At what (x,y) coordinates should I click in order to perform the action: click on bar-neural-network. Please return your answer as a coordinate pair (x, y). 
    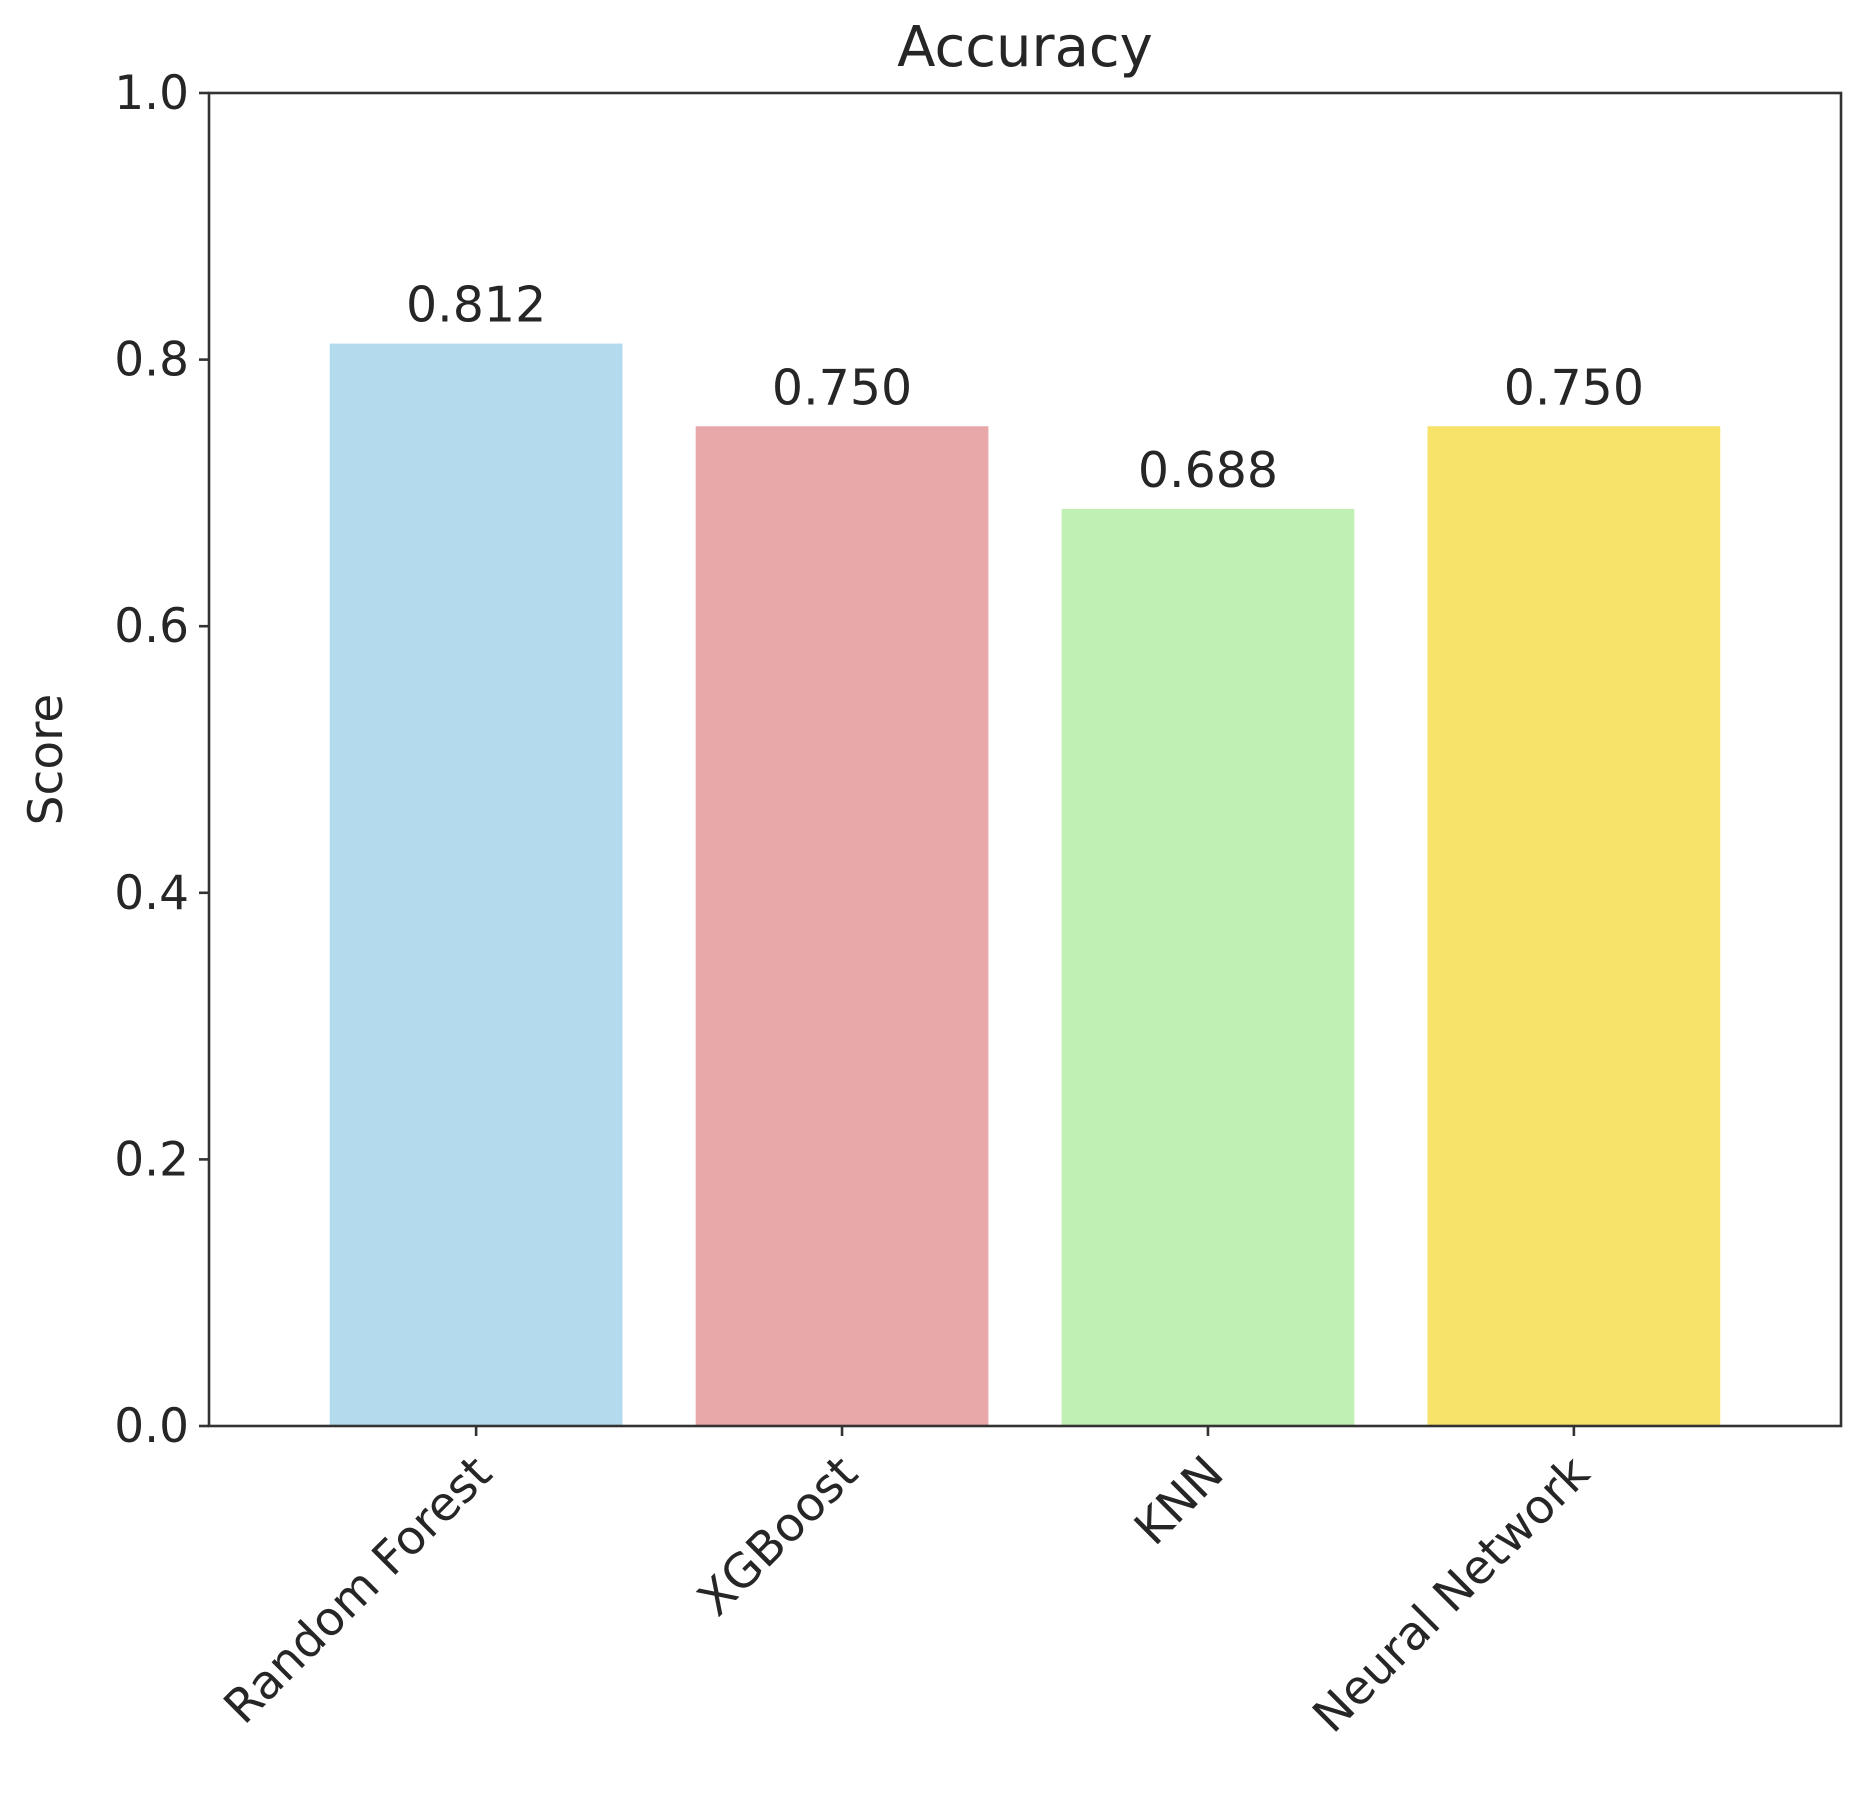
    Looking at the image, I should click on (1574, 926).